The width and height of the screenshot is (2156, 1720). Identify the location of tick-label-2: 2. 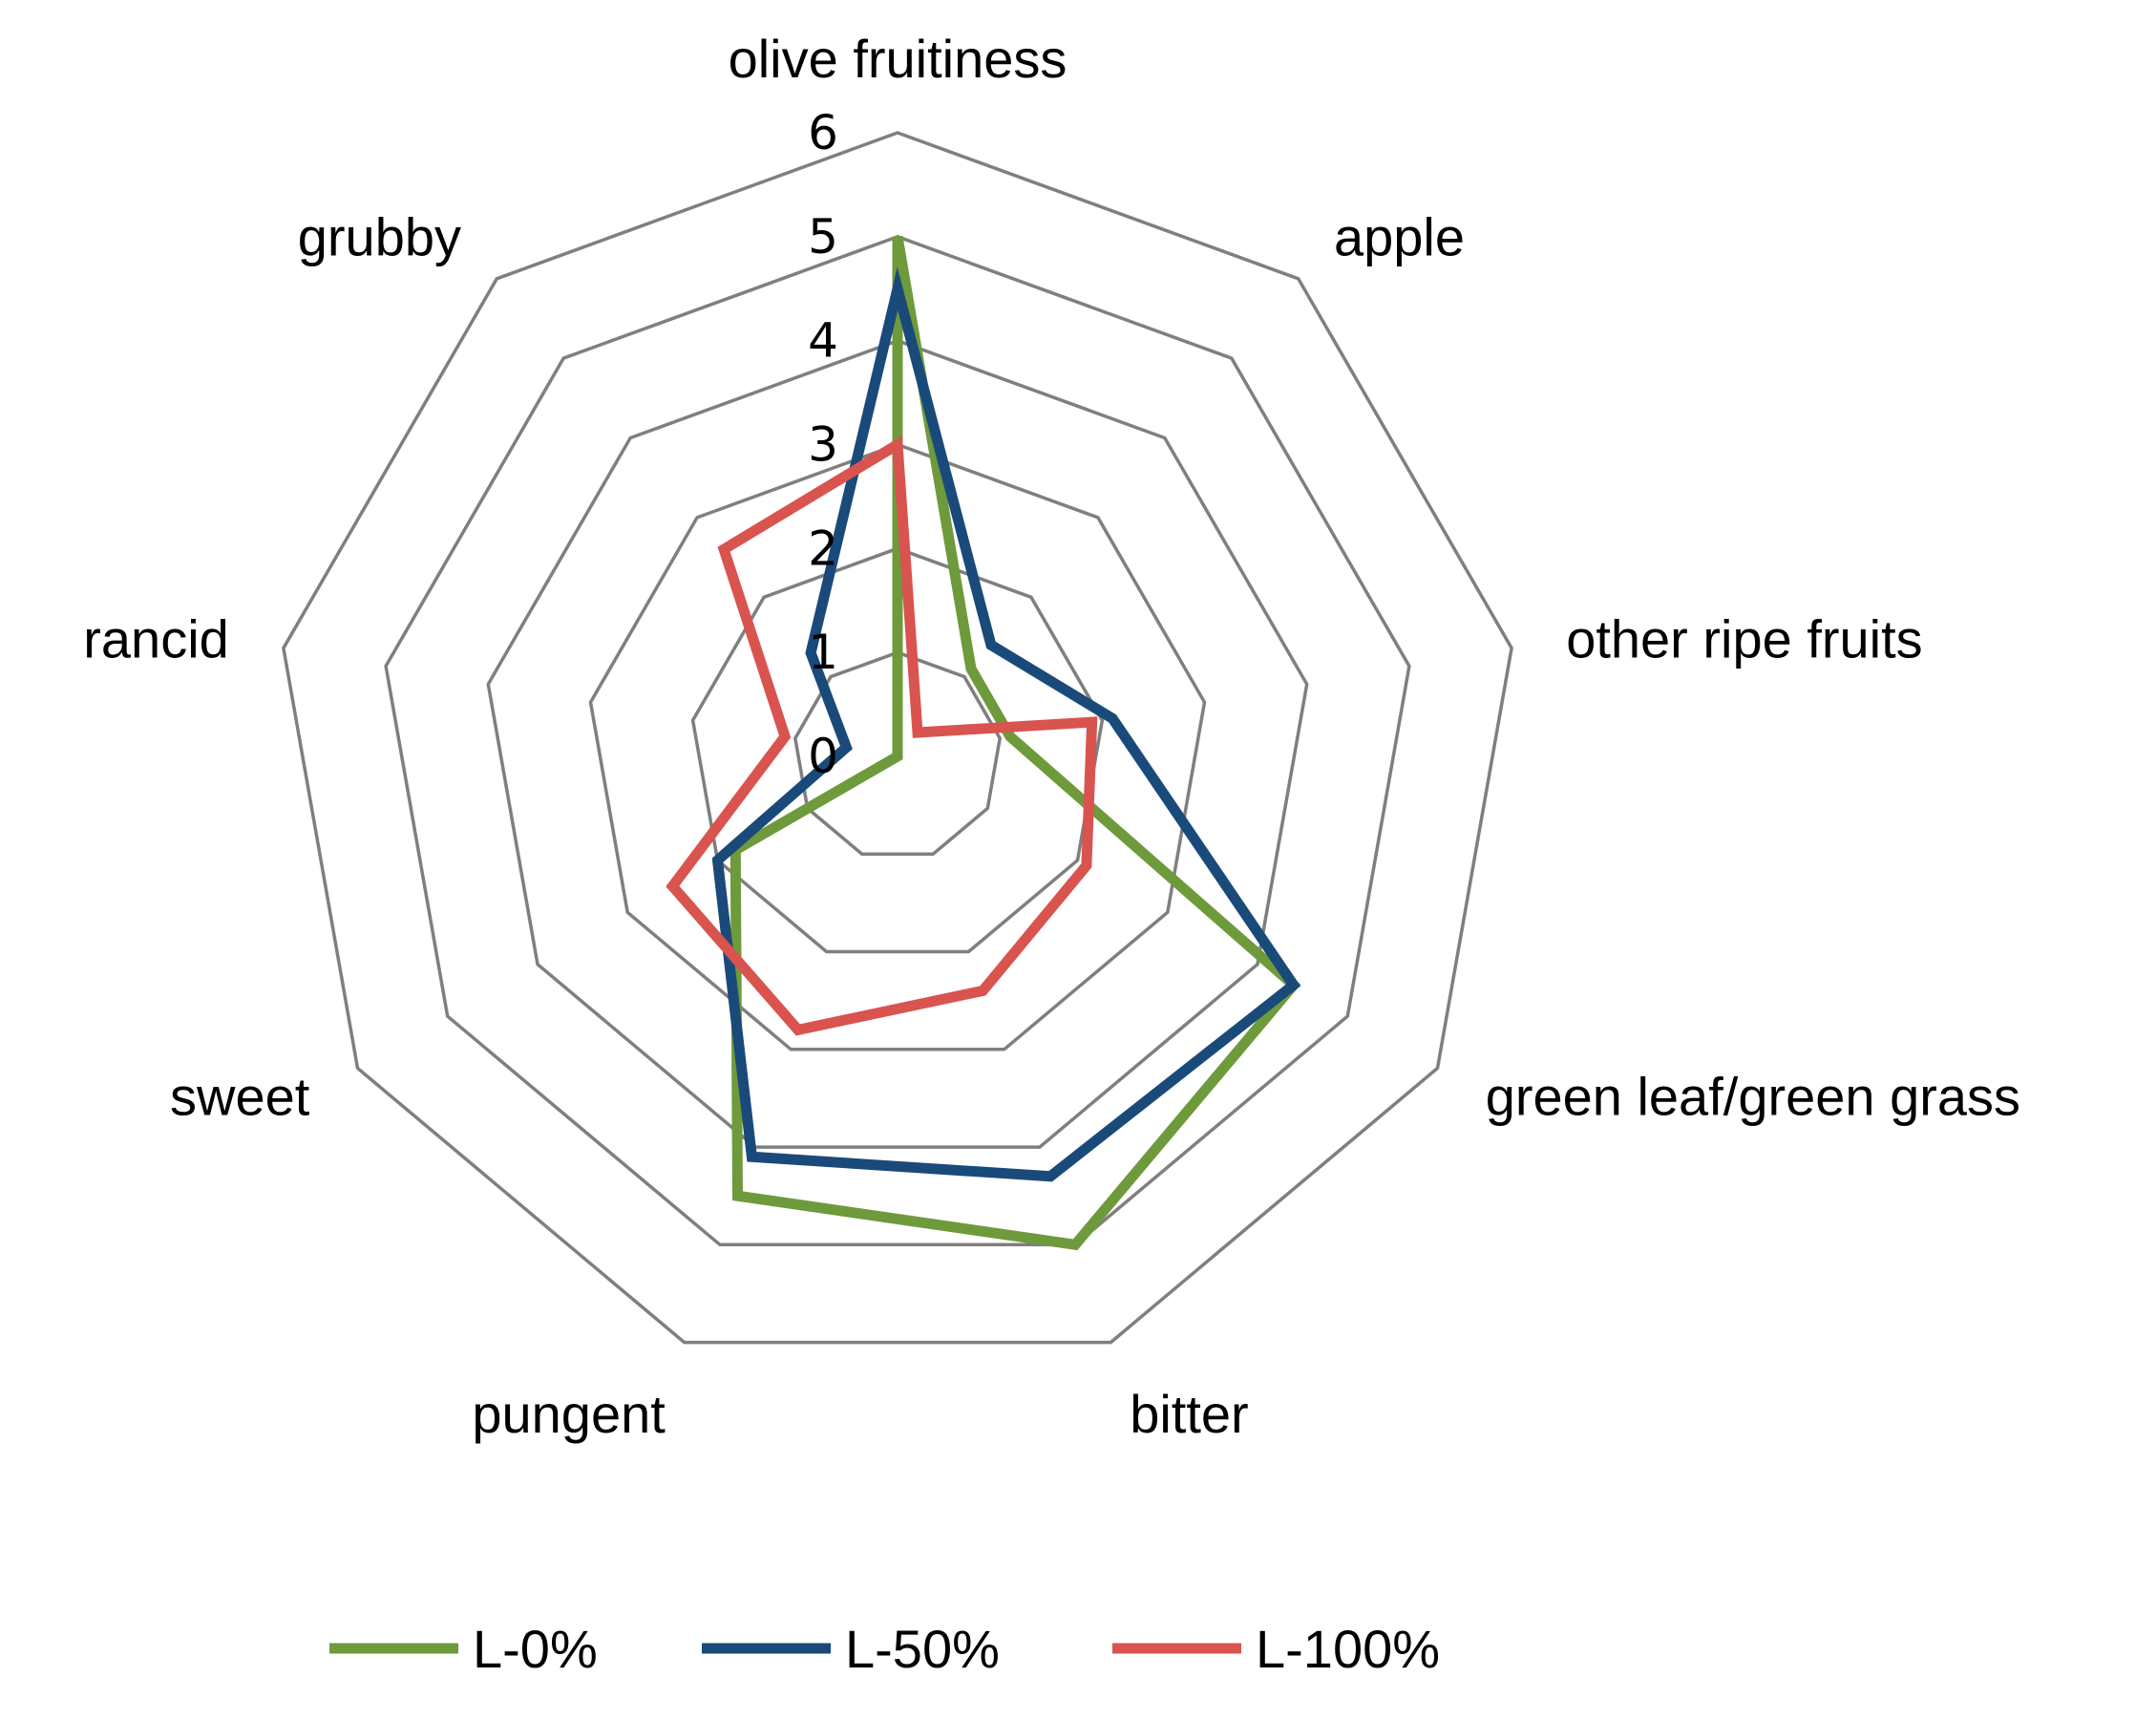
(823, 548).